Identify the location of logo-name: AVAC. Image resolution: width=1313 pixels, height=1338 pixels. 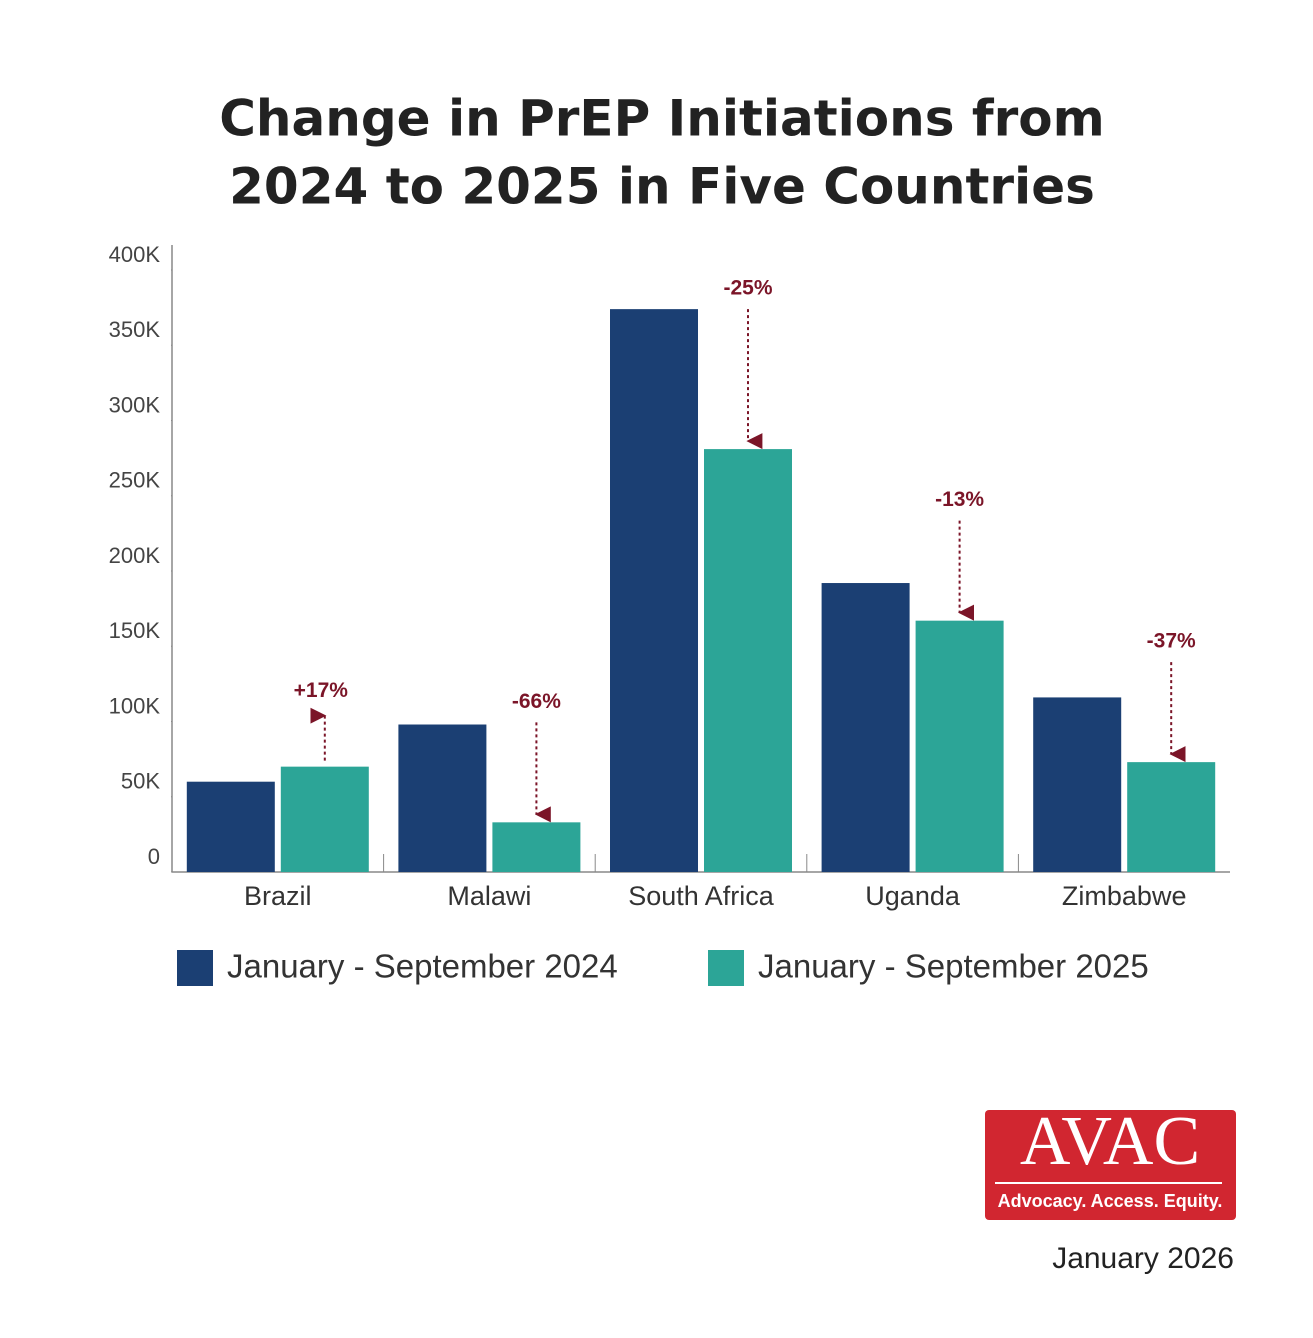
(1110, 1141).